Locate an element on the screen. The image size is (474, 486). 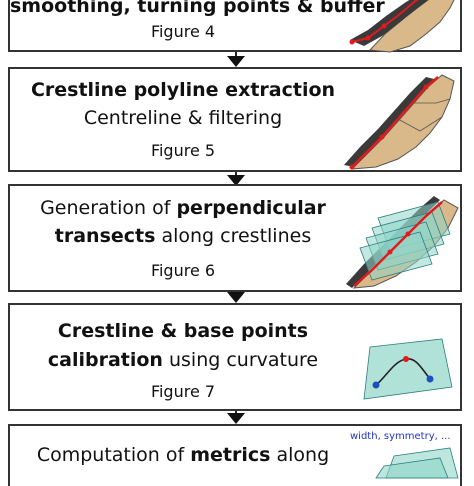
step-3-title-bold: perpendicular is located at coordinates (251, 208).